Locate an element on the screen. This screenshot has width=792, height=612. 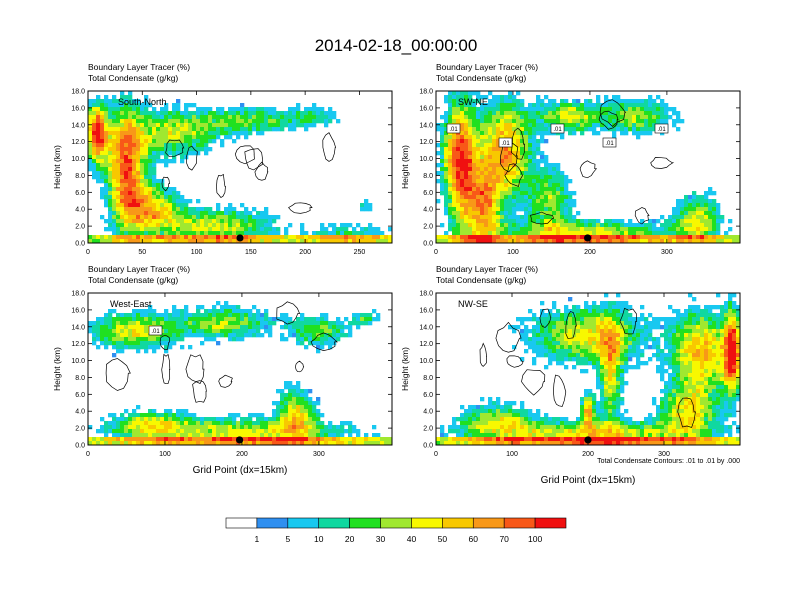
y-tick-label: 4.0 is located at coordinates (428, 210).